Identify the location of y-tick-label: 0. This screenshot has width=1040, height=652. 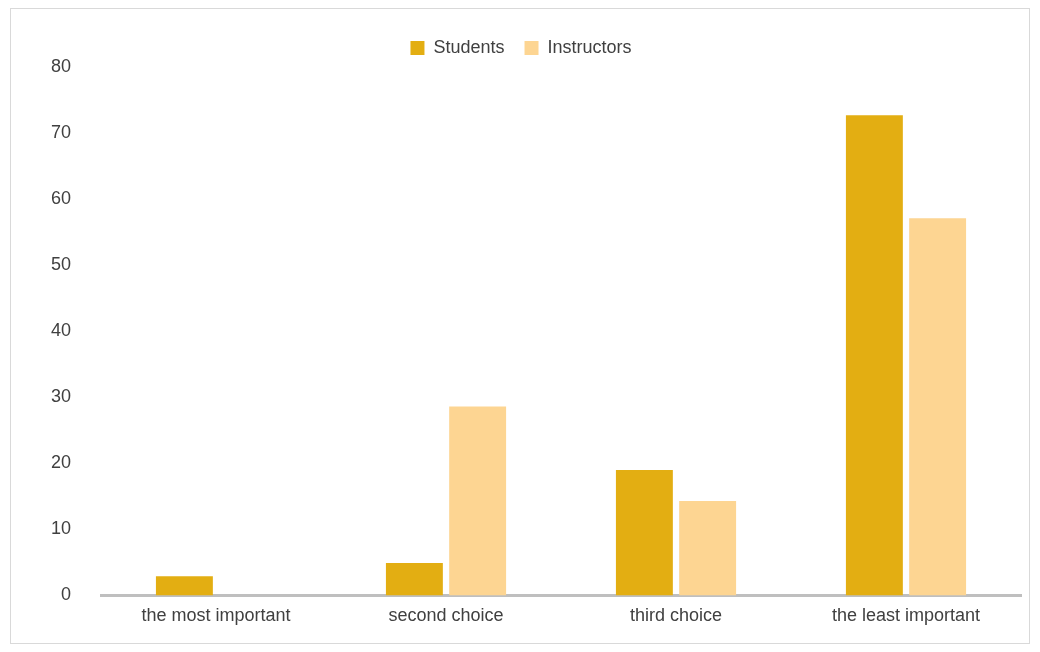
(66, 594).